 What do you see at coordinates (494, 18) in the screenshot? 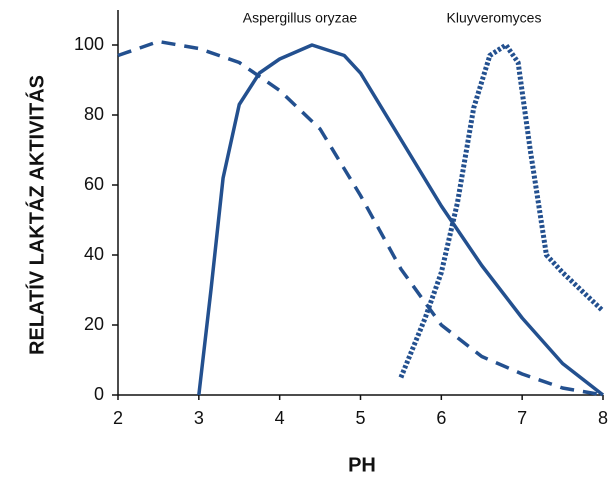
I see `series-label: Kluyveromyces` at bounding box center [494, 18].